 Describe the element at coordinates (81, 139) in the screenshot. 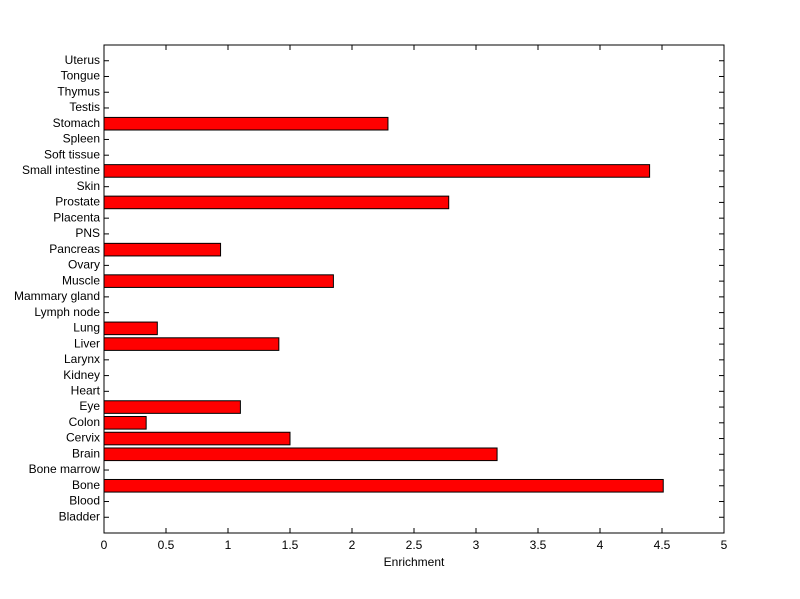

I see `y-tick-label: Spleen` at that location.